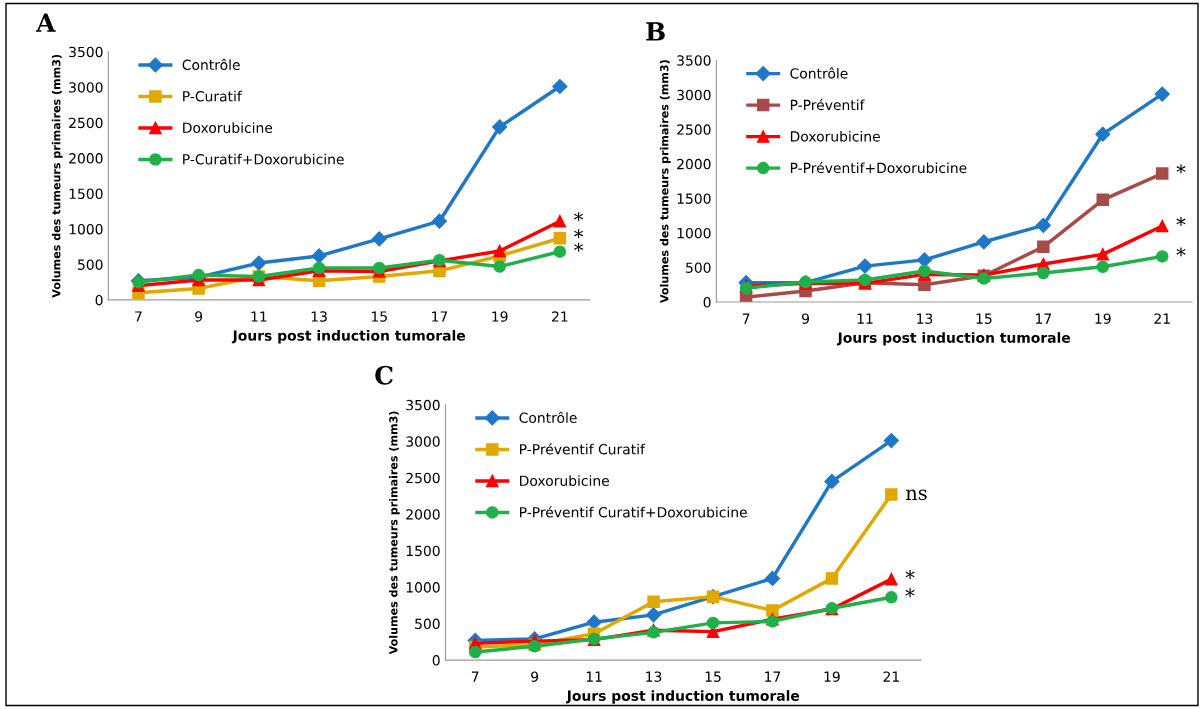 The image size is (1204, 709). Describe the element at coordinates (213, 96) in the screenshot. I see `legend-label: P-Curatif` at that location.